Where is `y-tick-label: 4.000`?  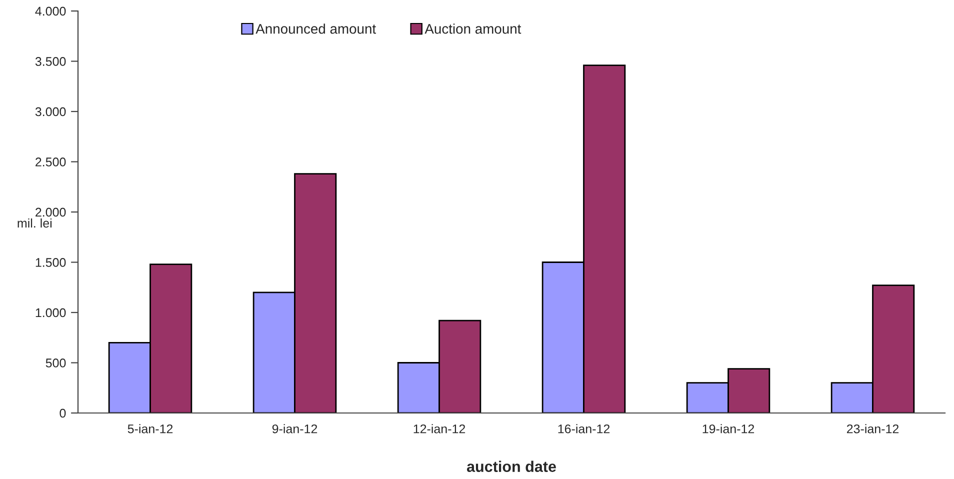 y-tick-label: 4.000 is located at coordinates (50, 11).